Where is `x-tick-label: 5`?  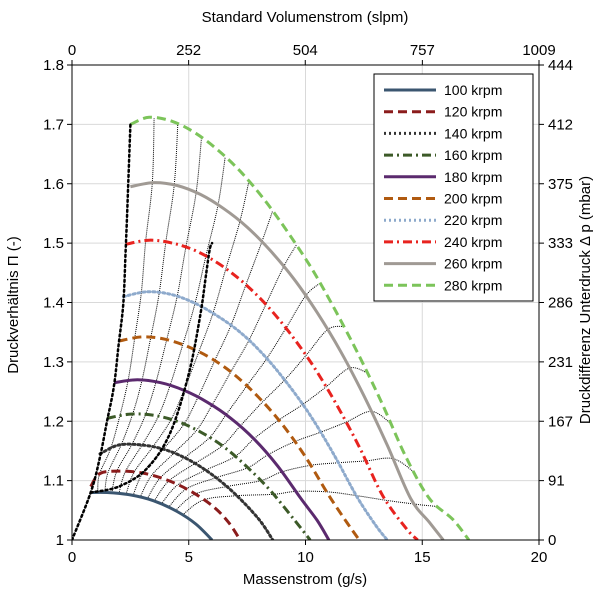 x-tick-label: 5 is located at coordinates (189, 557).